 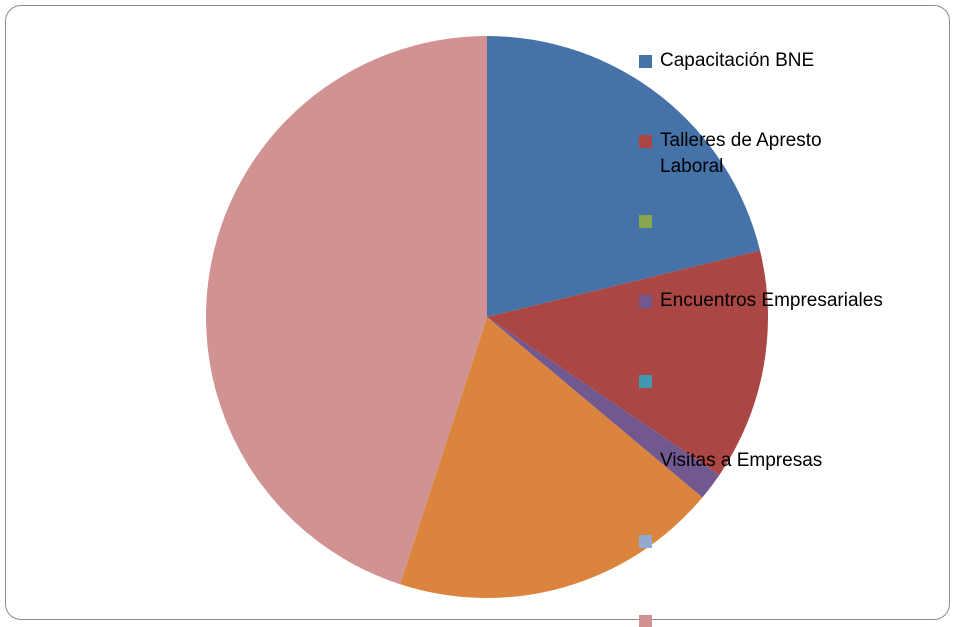 I want to click on legend-item: Talleres de Apresto Laboral, so click(x=757, y=154).